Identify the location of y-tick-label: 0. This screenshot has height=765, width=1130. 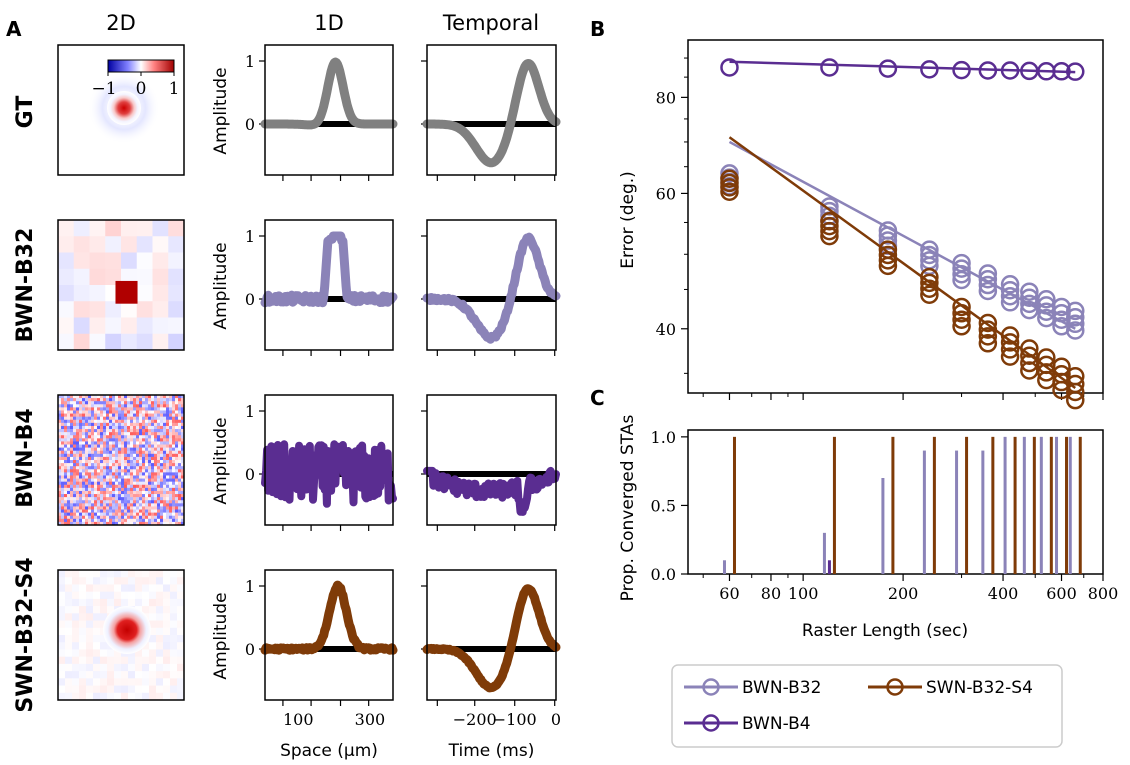
(250, 474).